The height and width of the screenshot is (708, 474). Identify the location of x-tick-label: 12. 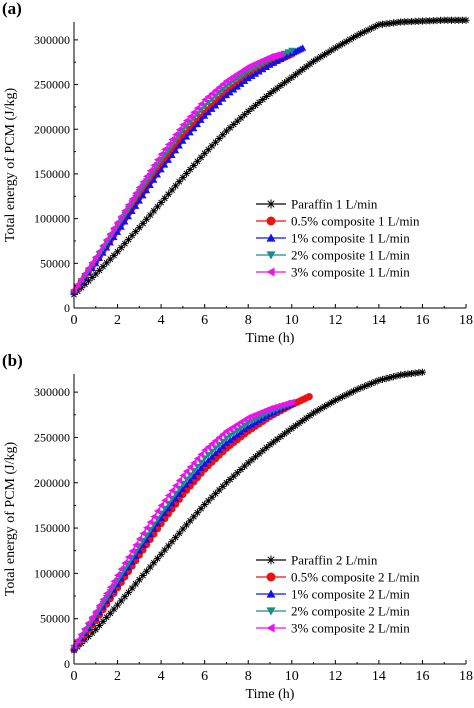
(335, 320).